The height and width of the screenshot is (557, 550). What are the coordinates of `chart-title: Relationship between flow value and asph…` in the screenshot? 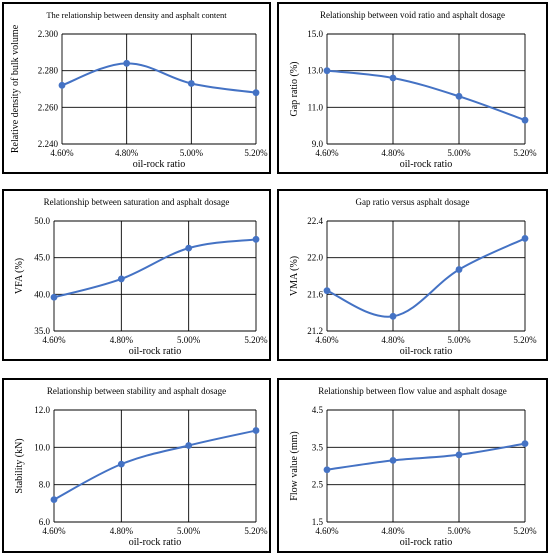 It's located at (412, 391).